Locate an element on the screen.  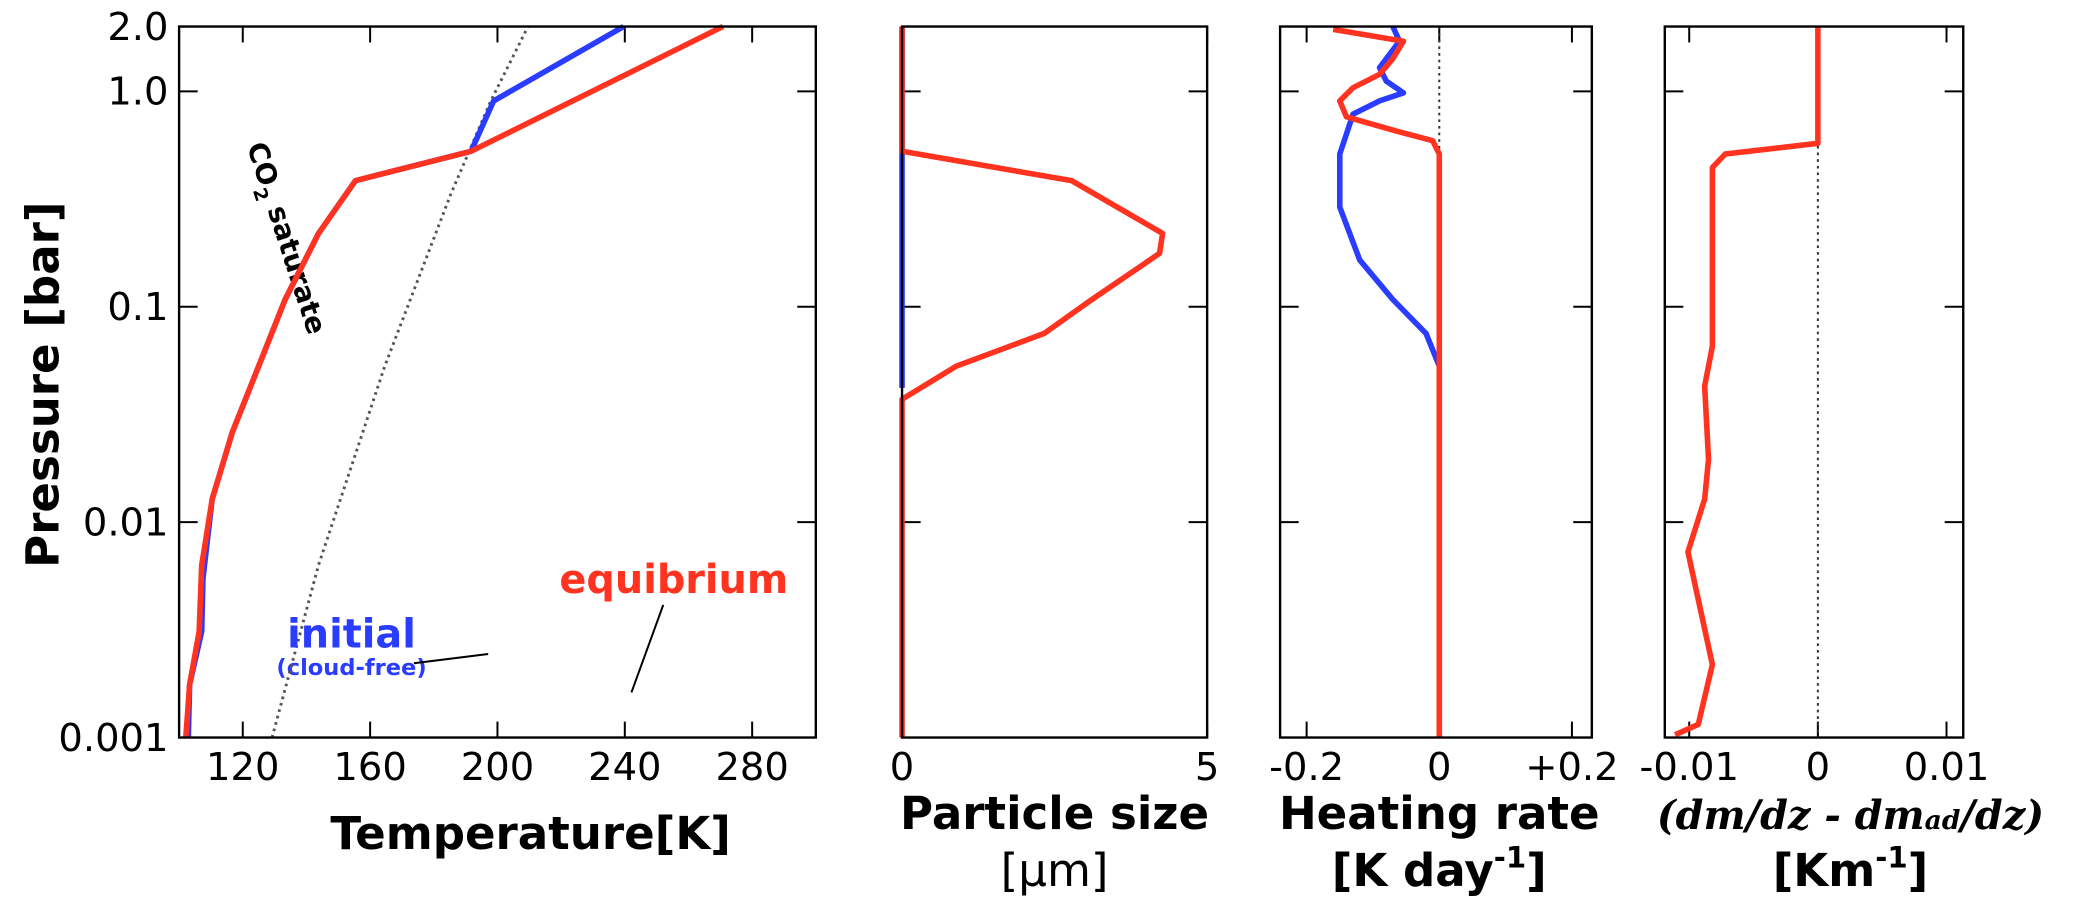
x-axis-unit: [Km-1] is located at coordinates (1851, 869).